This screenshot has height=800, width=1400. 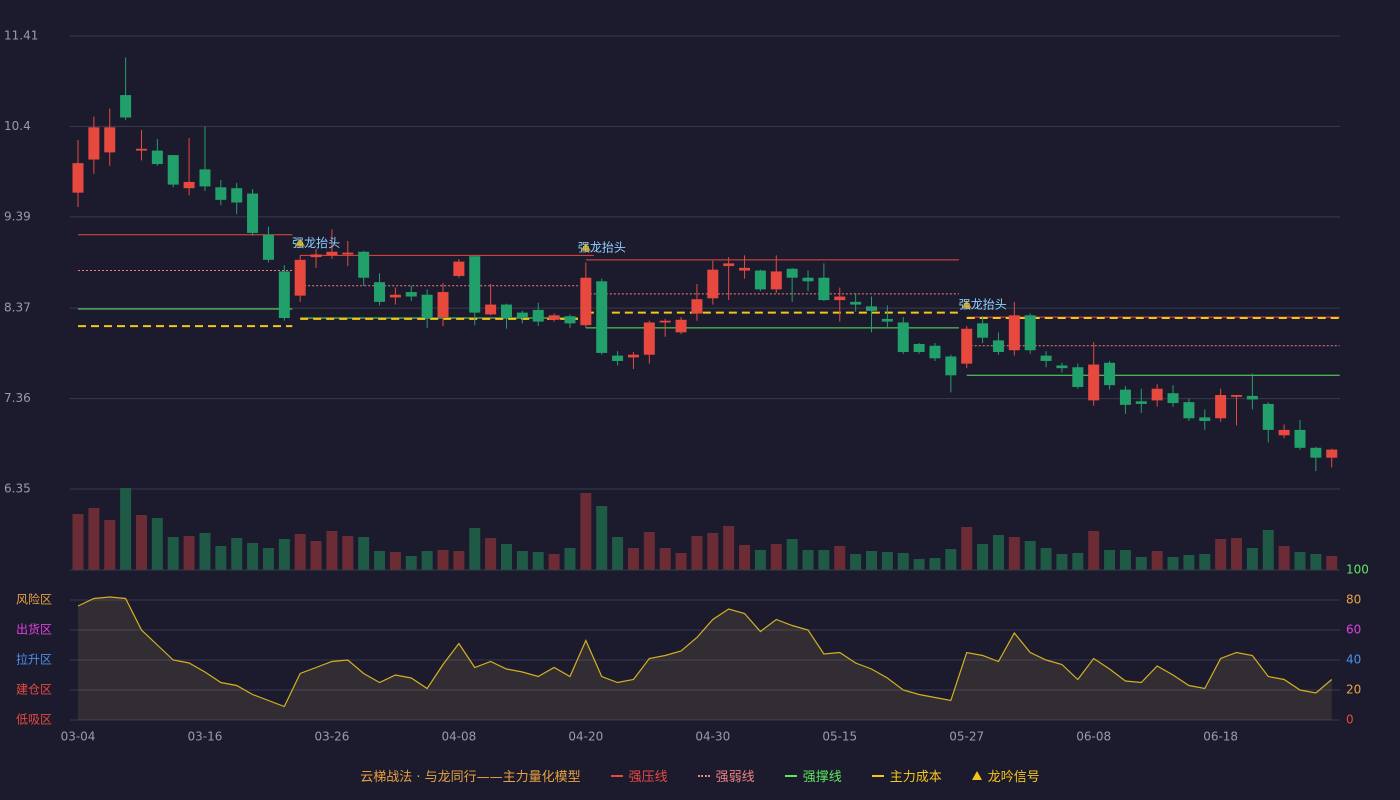 I want to click on y-tick-label: 10.4, so click(x=17, y=126).